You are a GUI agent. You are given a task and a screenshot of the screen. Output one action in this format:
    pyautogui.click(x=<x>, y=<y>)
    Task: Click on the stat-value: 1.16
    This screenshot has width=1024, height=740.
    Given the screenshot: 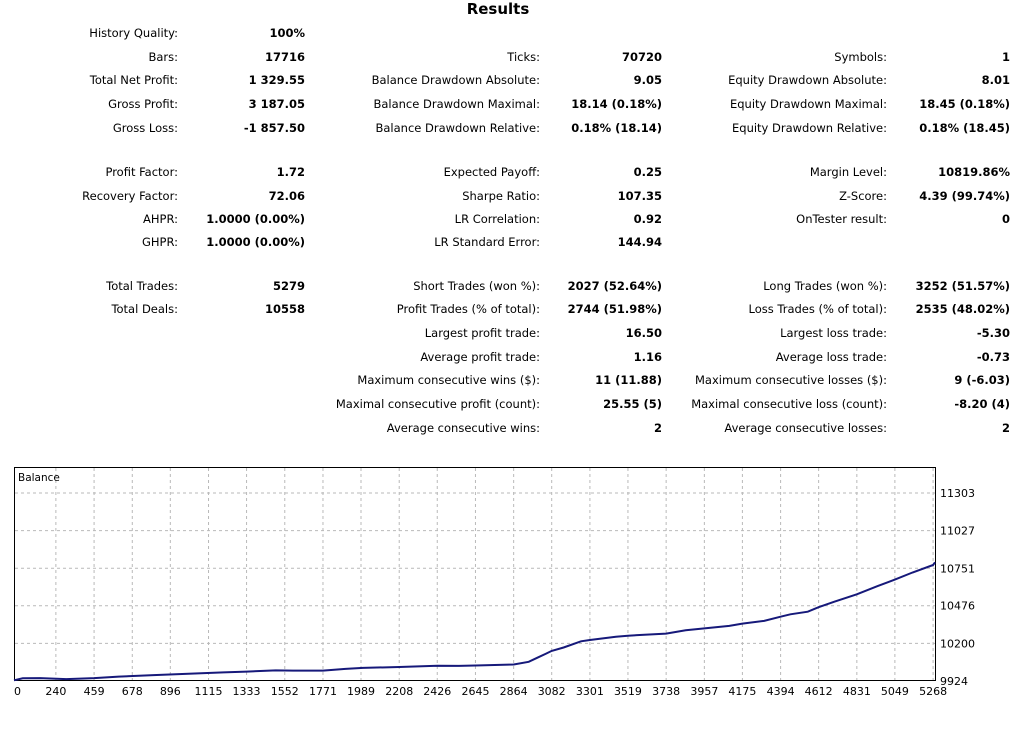 What is the action you would take?
    pyautogui.click(x=647, y=357)
    